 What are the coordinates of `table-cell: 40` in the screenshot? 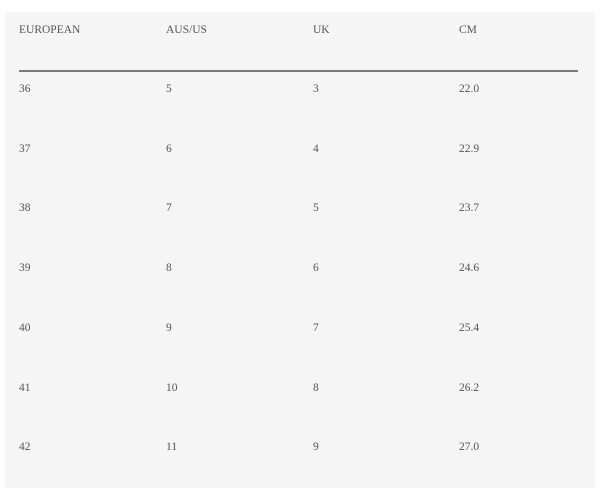 It's located at (25, 327).